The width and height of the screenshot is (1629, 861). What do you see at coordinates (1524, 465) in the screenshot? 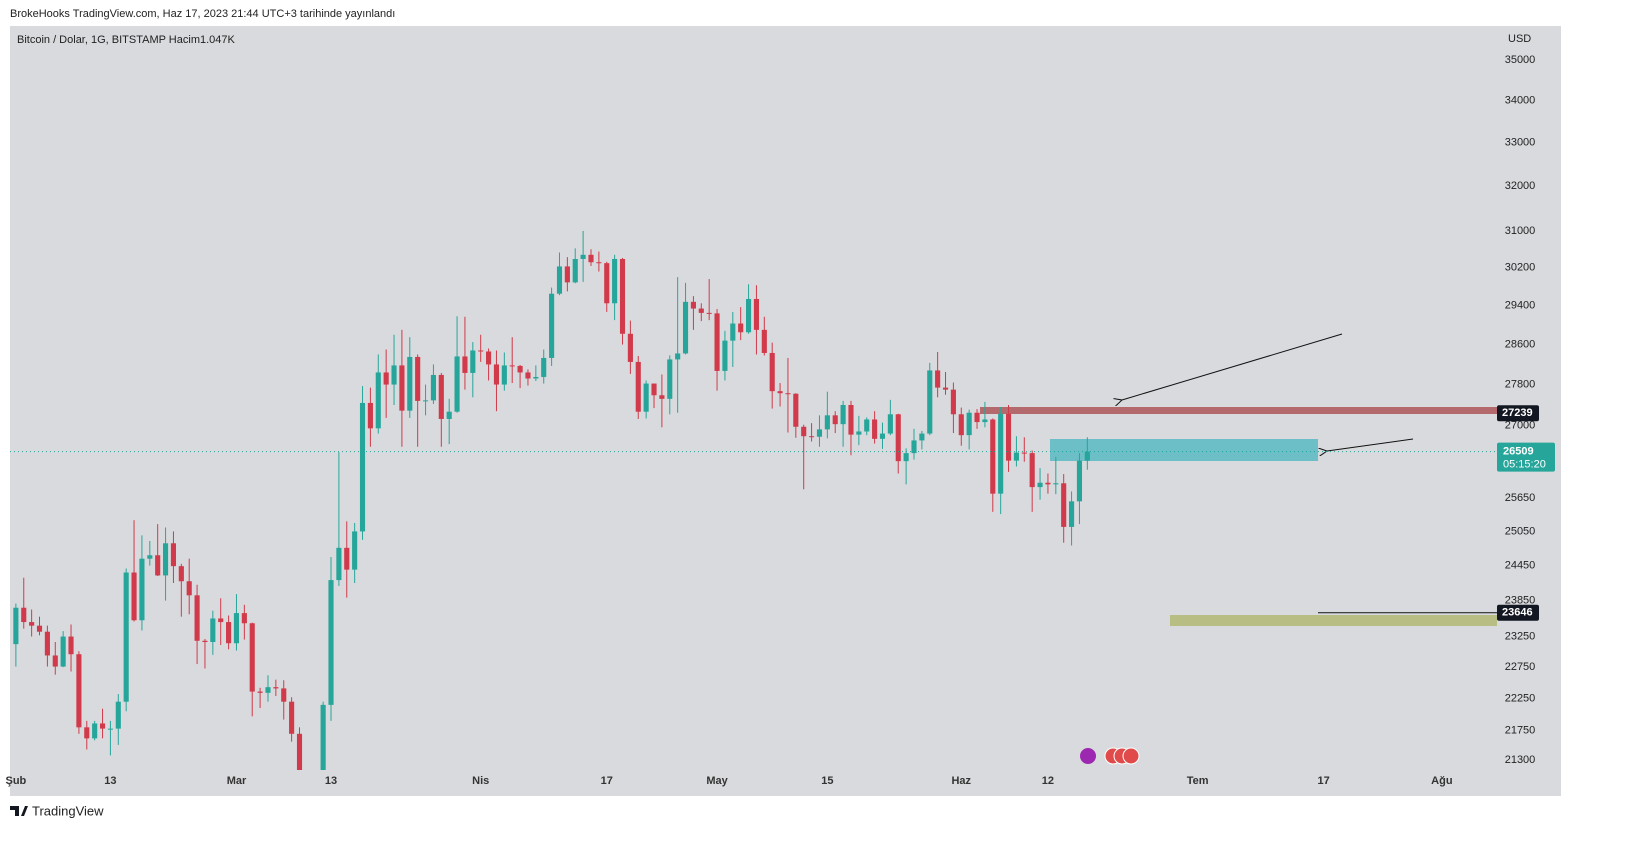
I see `countdown-label: 05:15:20` at bounding box center [1524, 465].